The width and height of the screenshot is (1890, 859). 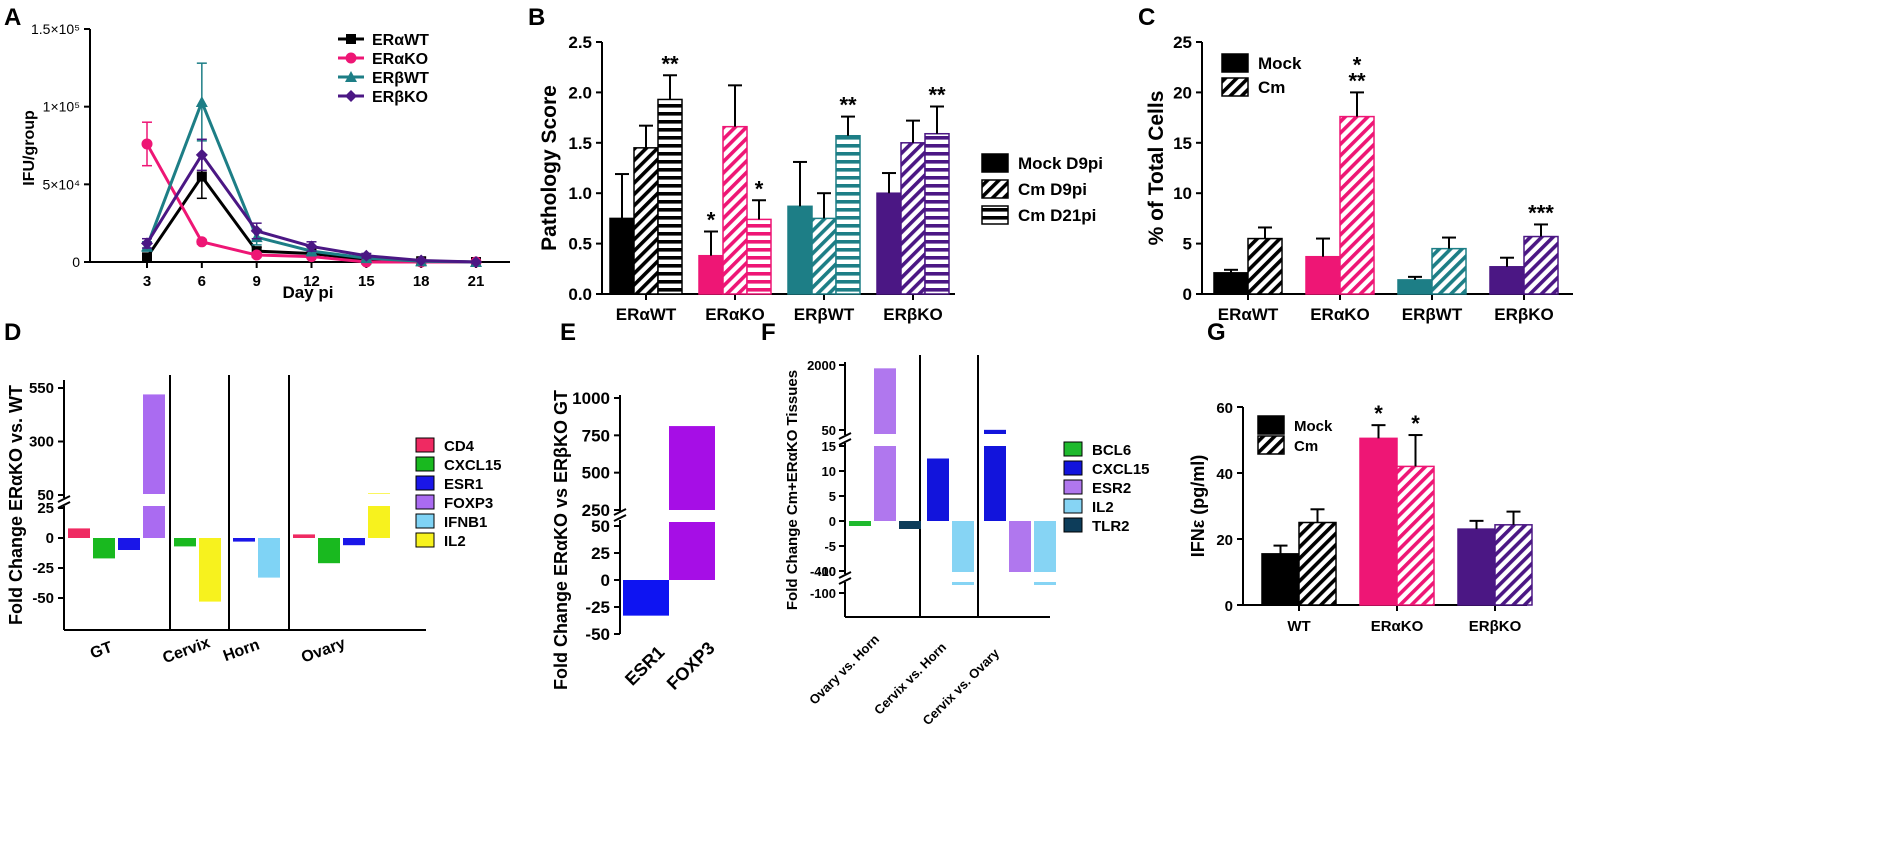 I want to click on y-tick-label: 250, so click(x=596, y=510).